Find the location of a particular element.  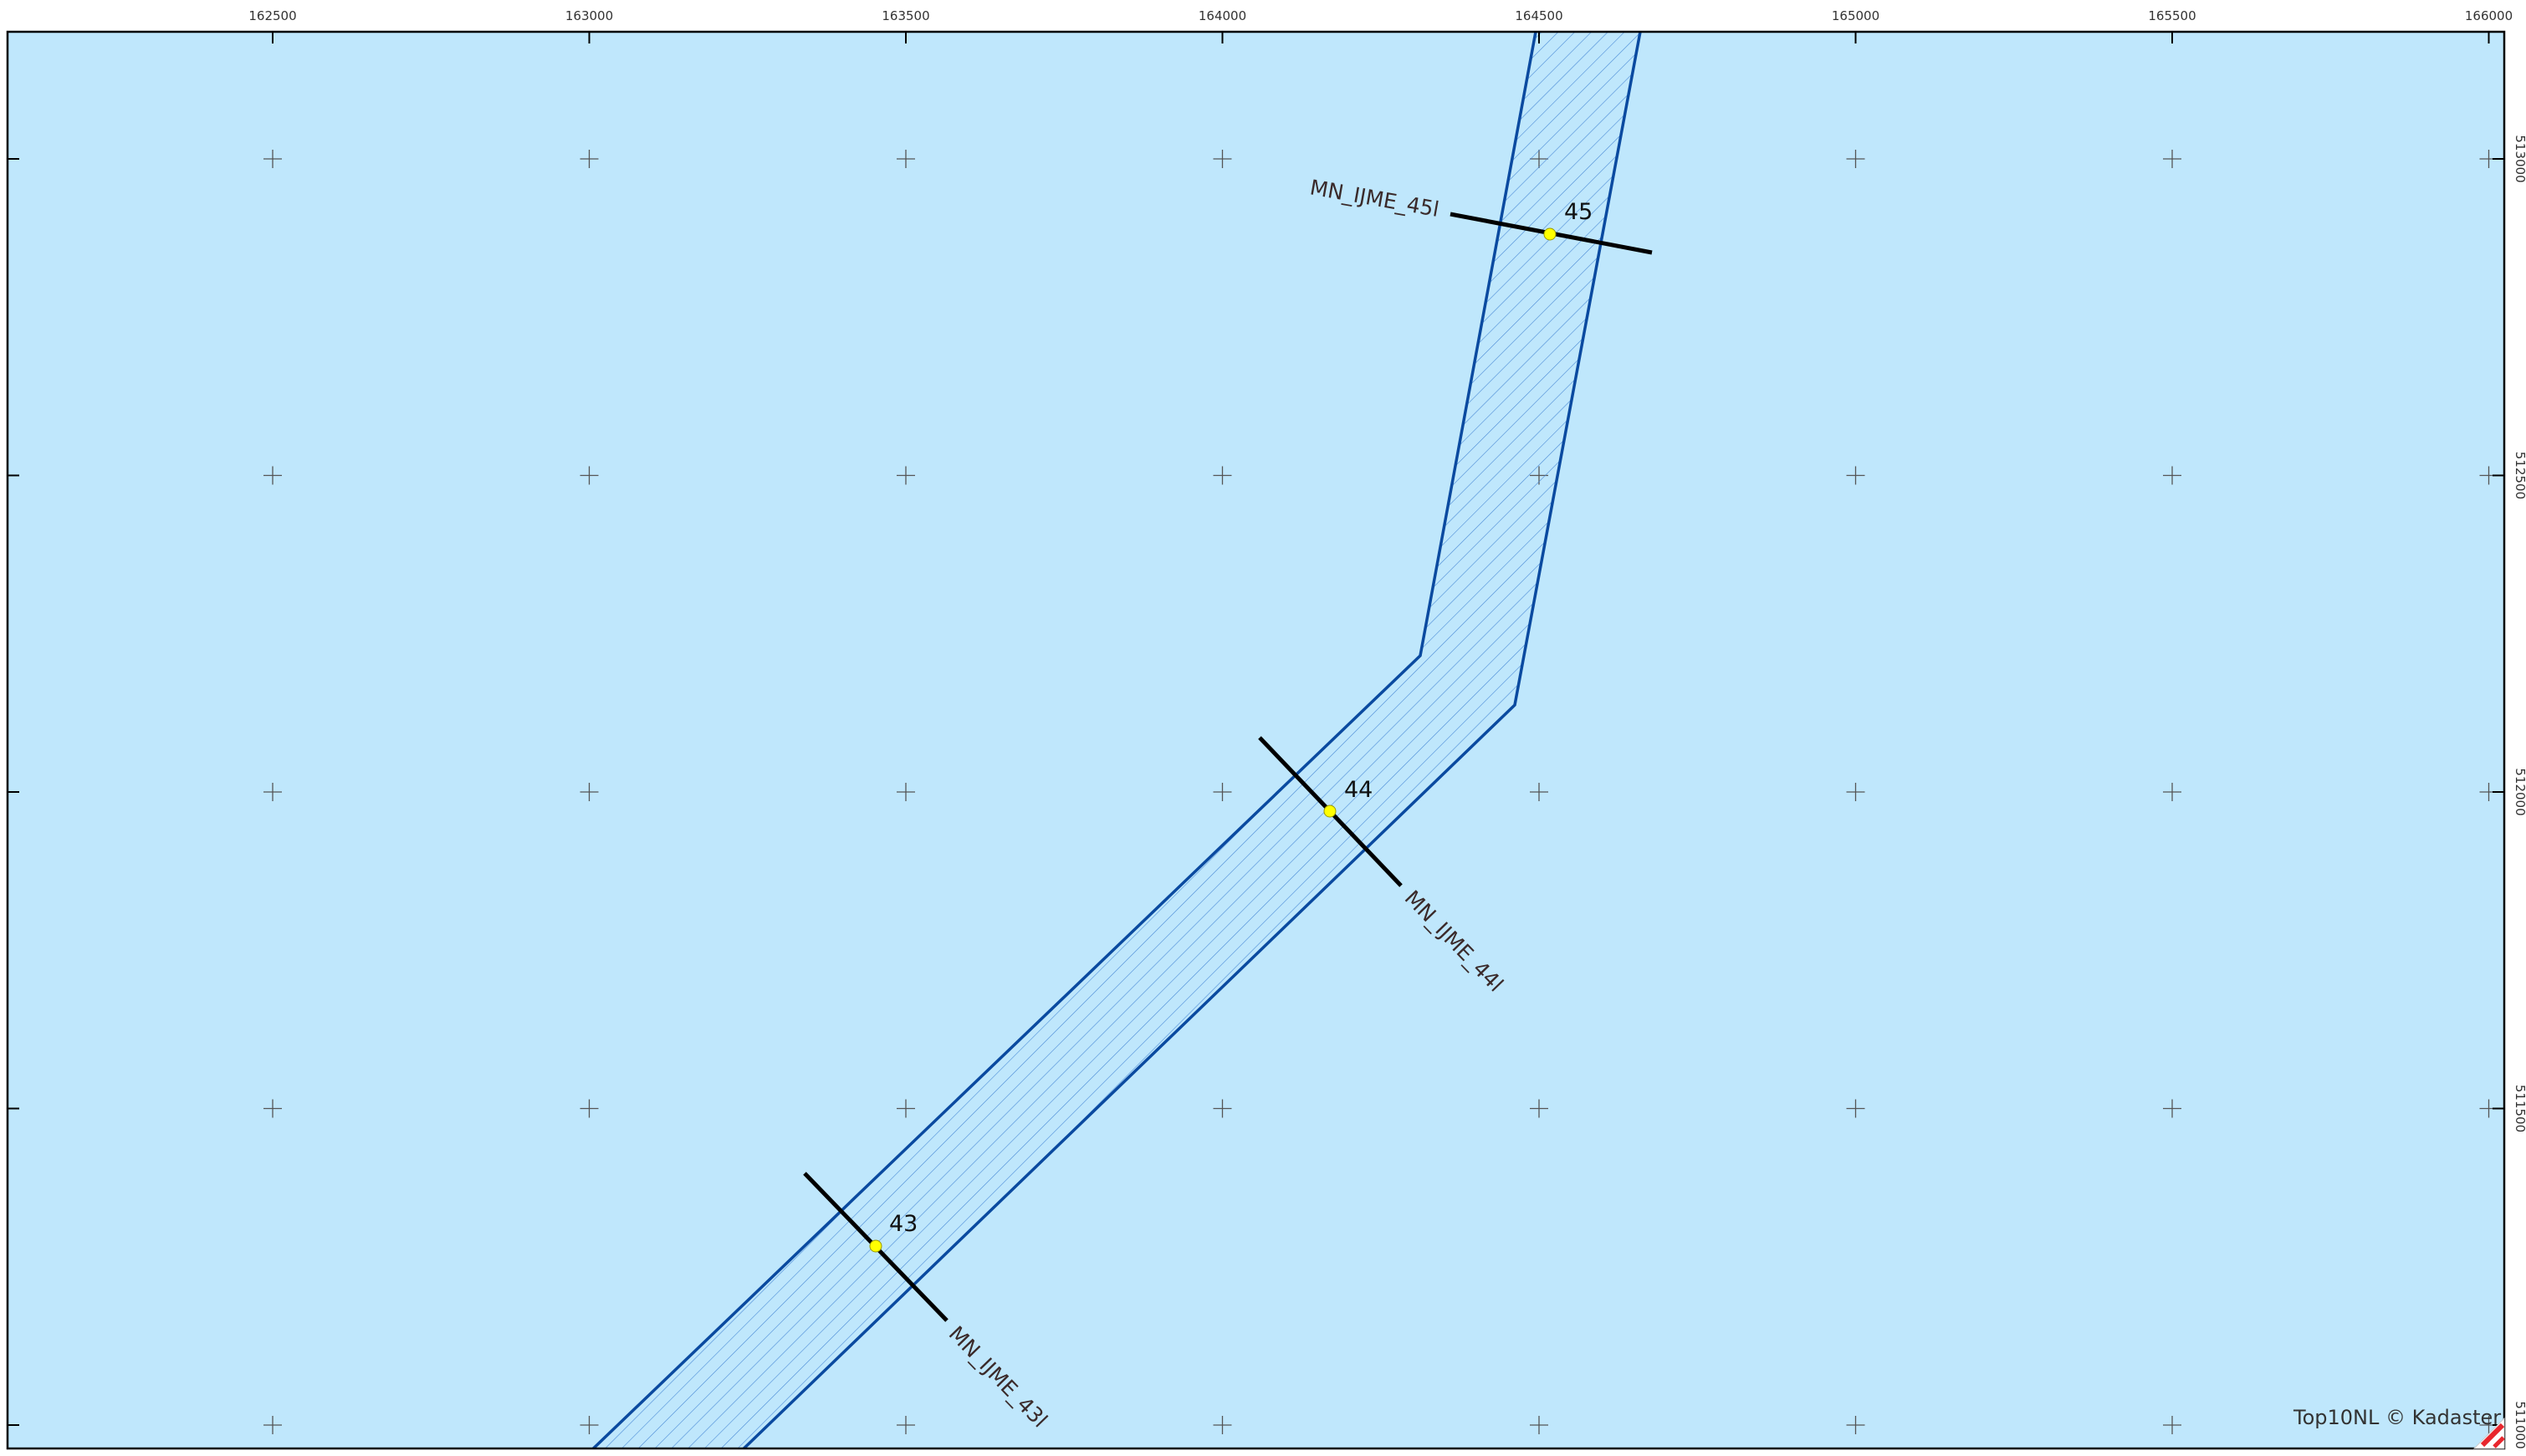

attribution-text: Top10NL © Kadaster is located at coordinates (2397, 1417).